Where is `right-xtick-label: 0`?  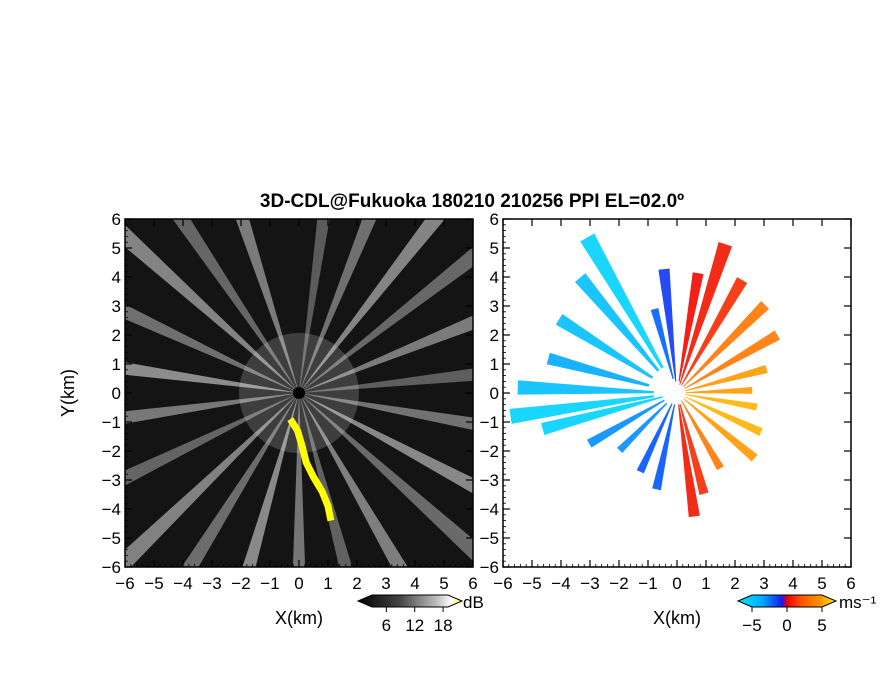
right-xtick-label: 0 is located at coordinates (676, 583).